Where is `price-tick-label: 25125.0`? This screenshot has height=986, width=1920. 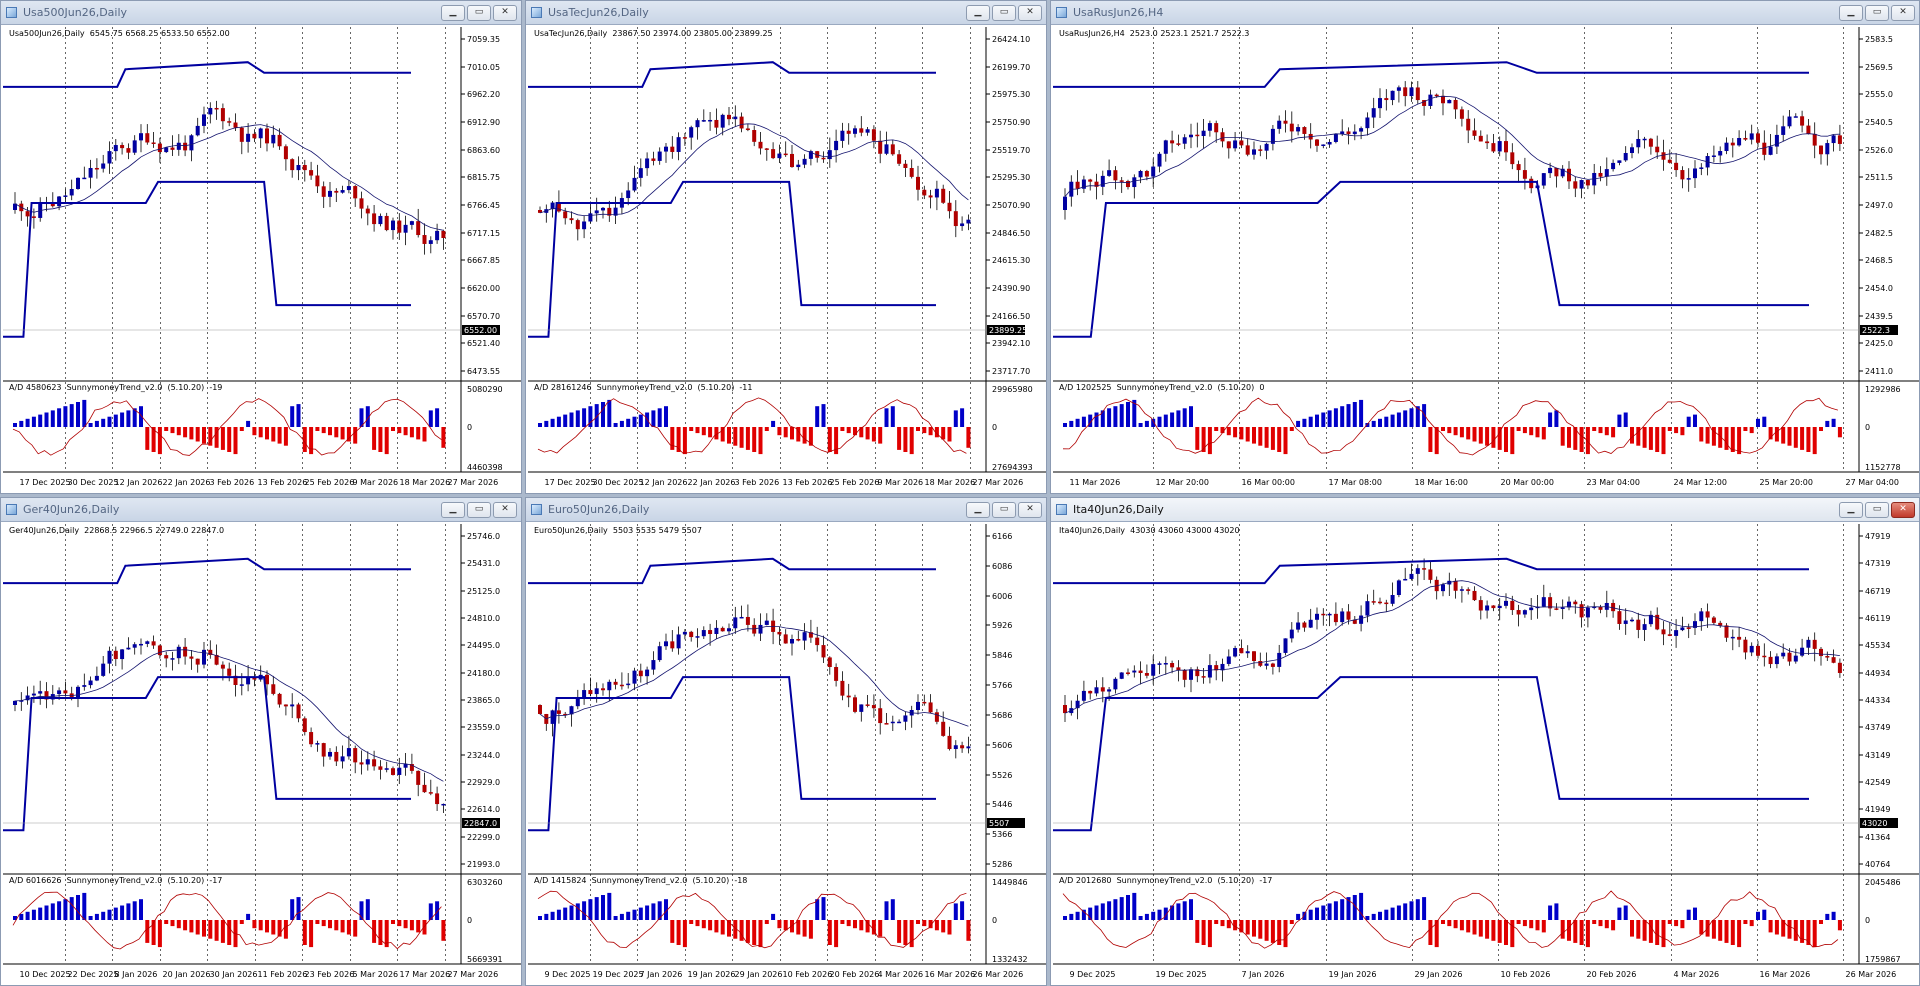 price-tick-label: 25125.0 is located at coordinates (483, 591).